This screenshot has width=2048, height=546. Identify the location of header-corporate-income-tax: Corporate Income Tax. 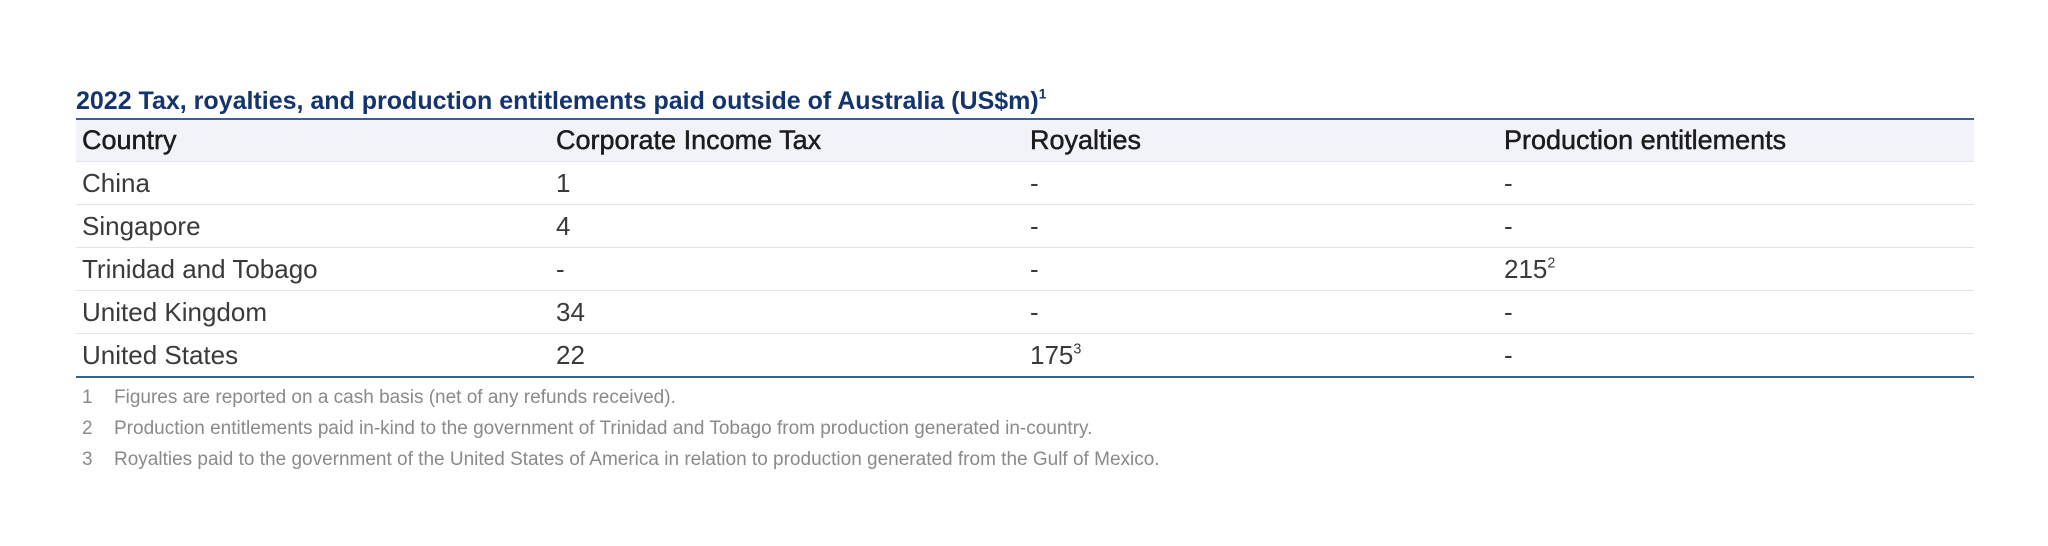
(787, 140).